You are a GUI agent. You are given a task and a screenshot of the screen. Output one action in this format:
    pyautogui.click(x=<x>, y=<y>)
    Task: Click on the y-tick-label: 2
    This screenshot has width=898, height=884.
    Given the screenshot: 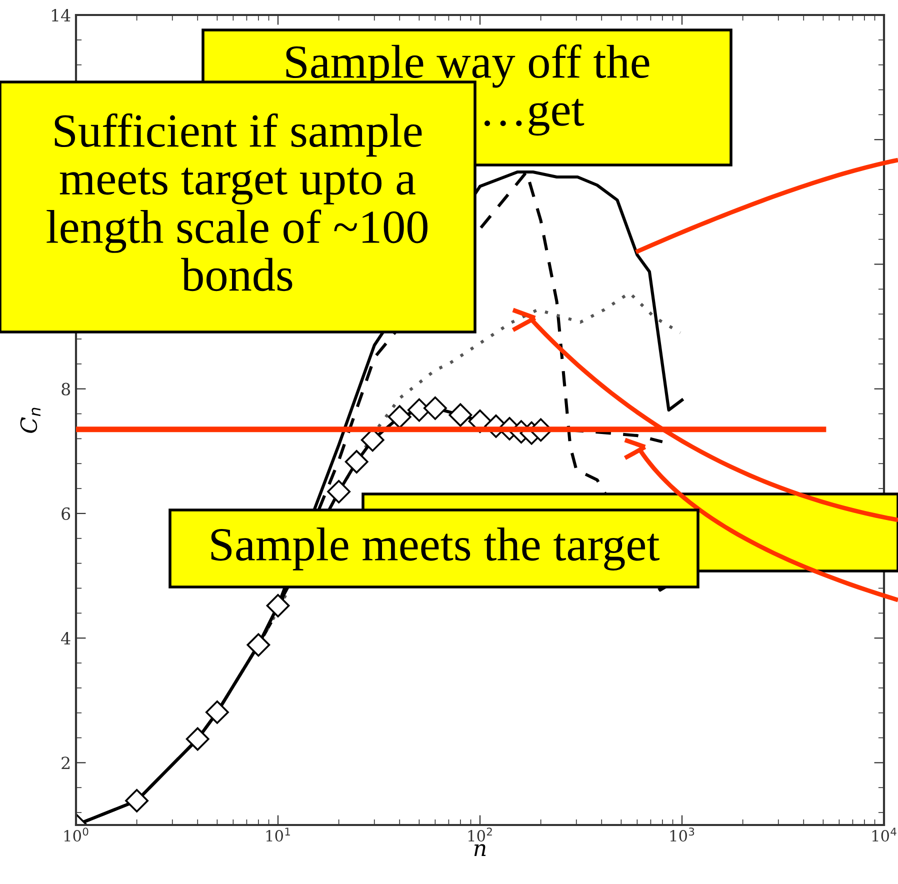 What is the action you would take?
    pyautogui.click(x=66, y=763)
    